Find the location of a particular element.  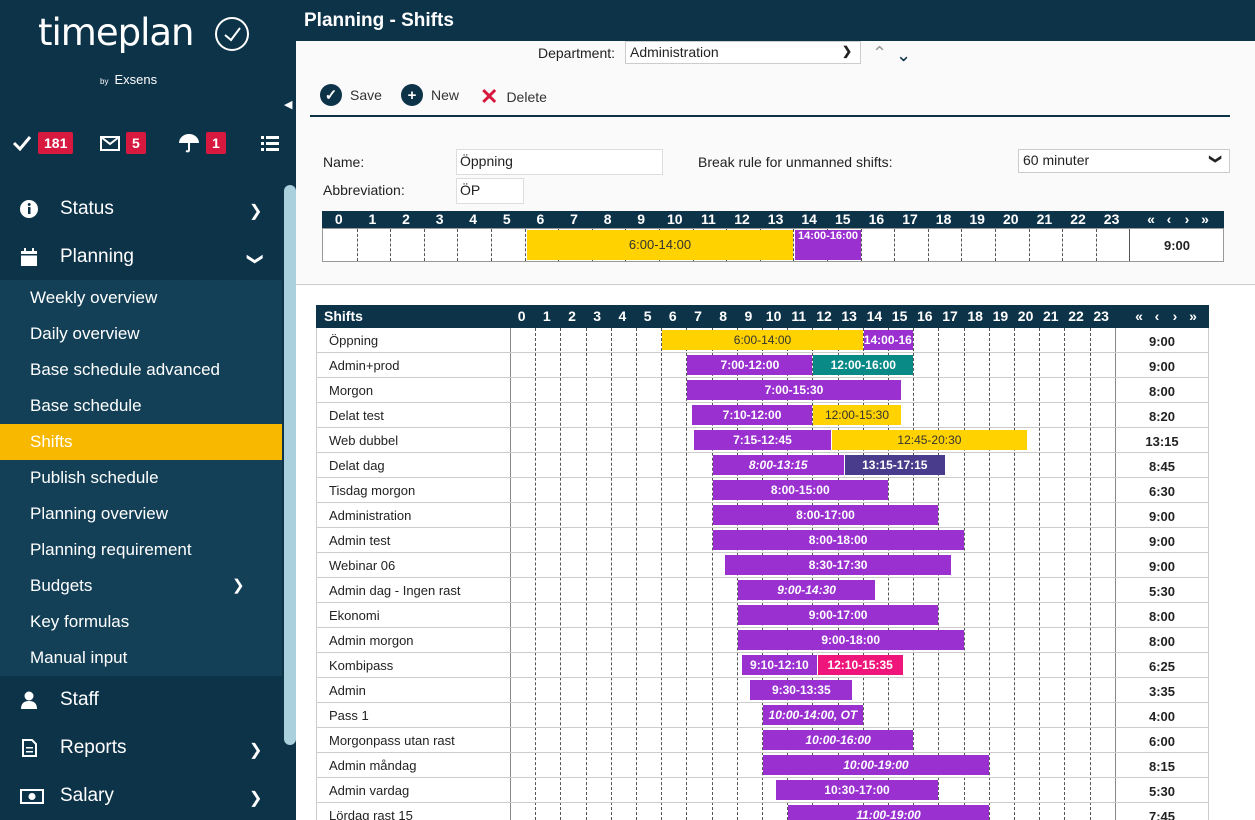

shift-segment: 9:00-18:00 is located at coordinates (850, 640).